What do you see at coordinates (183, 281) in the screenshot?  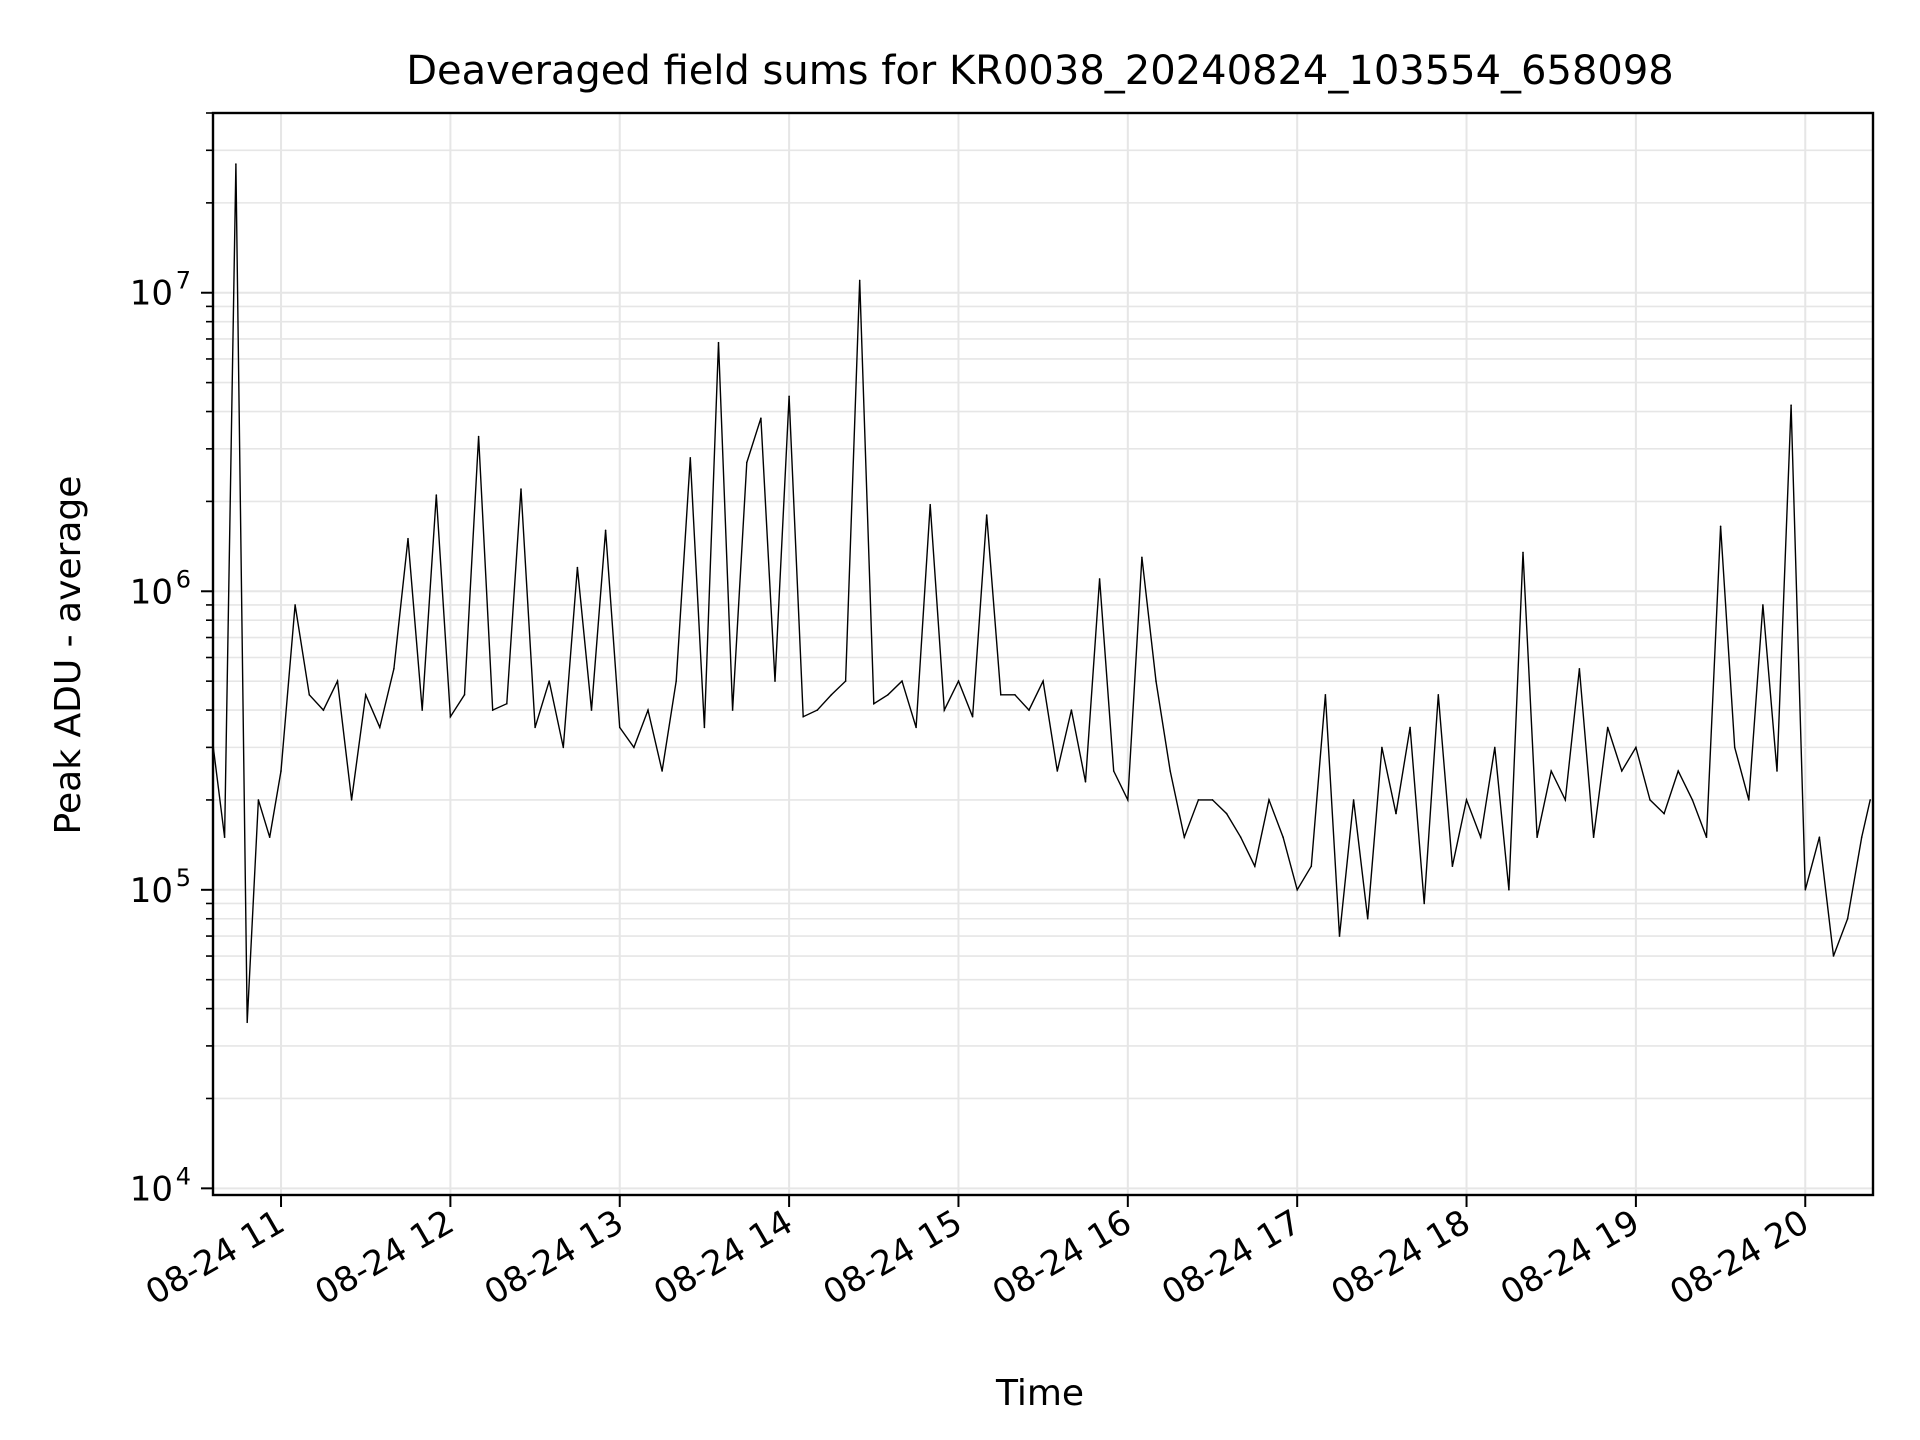 I see `y-tick-exponent: 7` at bounding box center [183, 281].